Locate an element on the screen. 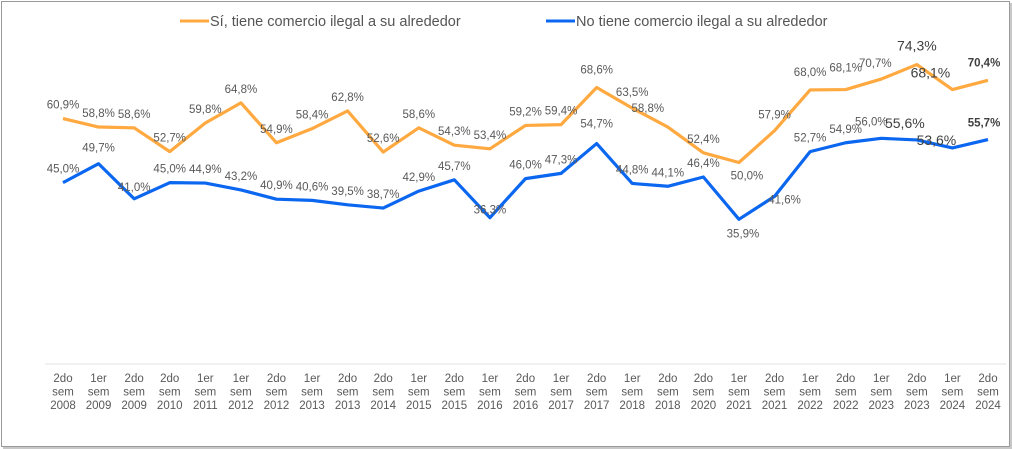 Image resolution: width=1012 pixels, height=449 pixels. data-label-no: 54,9% is located at coordinates (845, 130).